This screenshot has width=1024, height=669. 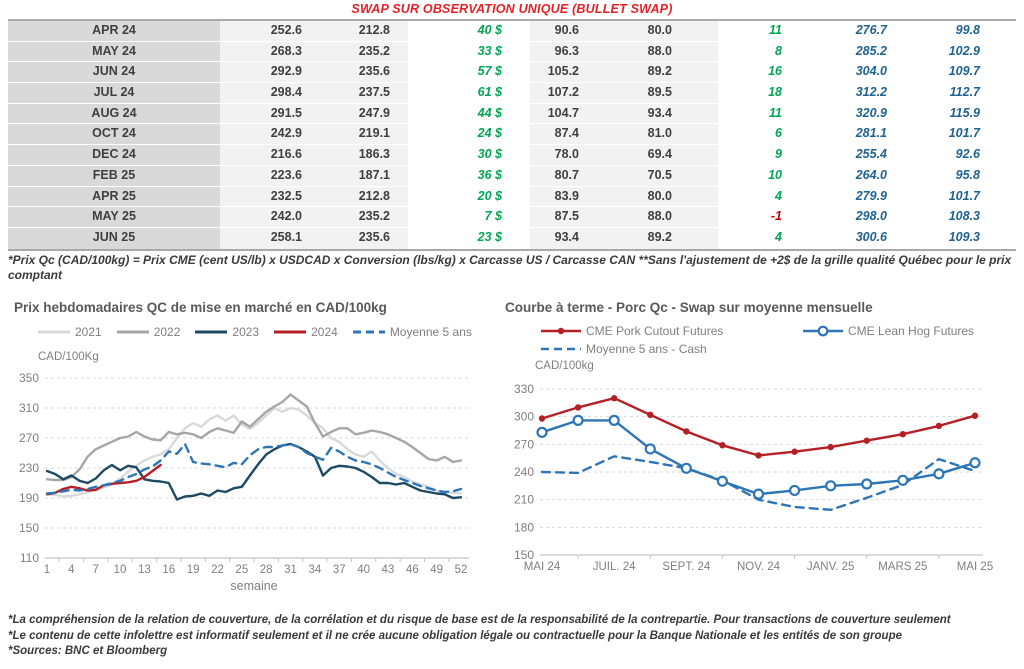 What do you see at coordinates (47, 570) in the screenshot?
I see `x-tick-label: 1` at bounding box center [47, 570].